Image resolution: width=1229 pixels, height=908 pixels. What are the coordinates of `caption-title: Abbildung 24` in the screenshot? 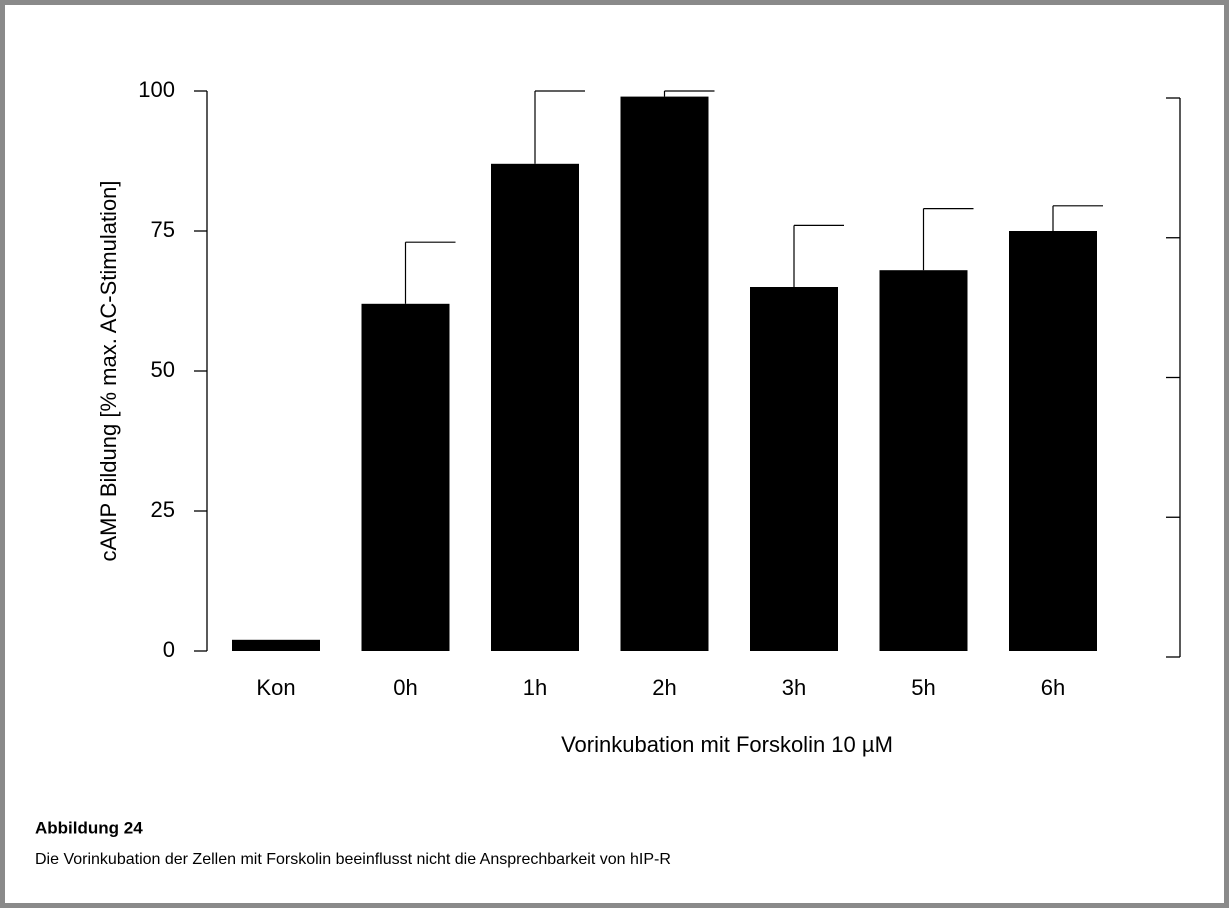 It's located at (89, 827).